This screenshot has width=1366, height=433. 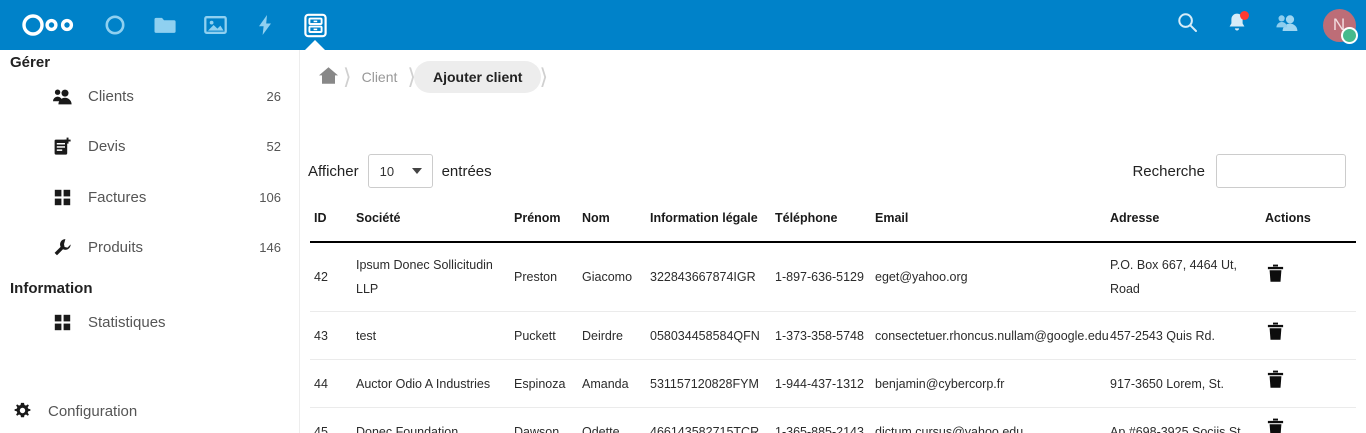 What do you see at coordinates (328, 77) in the screenshot?
I see `breadcrumb-home-button` at bounding box center [328, 77].